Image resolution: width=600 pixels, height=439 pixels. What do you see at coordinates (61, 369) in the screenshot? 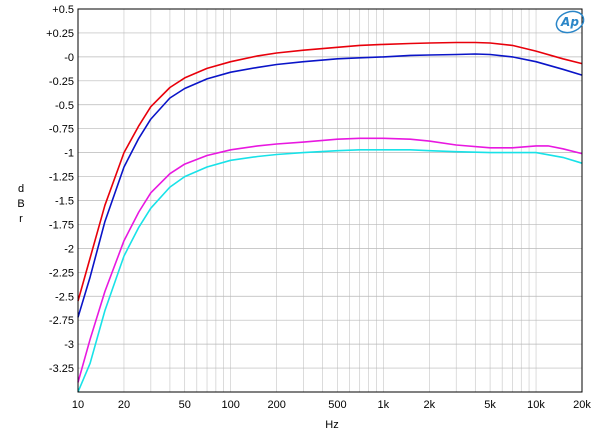
I see `y-tick-label: -3.25` at bounding box center [61, 369].